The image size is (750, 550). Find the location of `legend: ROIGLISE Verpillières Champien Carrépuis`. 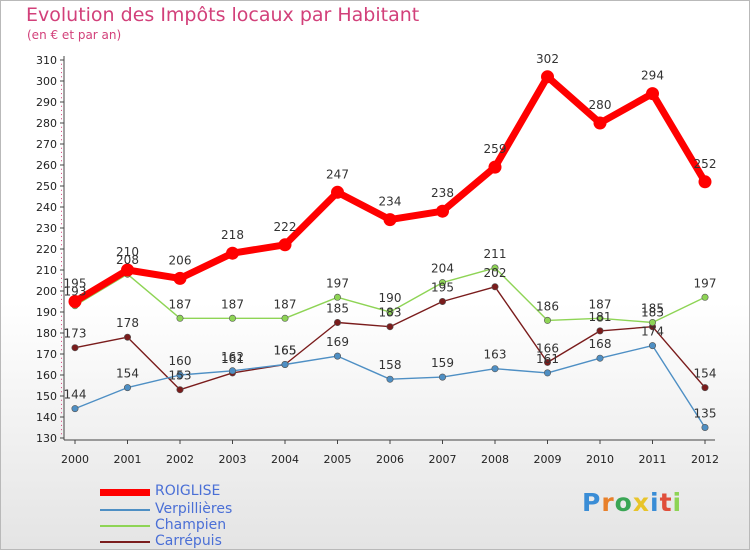

legend: ROIGLISE Verpillières Champien Carrépuis is located at coordinates (190, 517).